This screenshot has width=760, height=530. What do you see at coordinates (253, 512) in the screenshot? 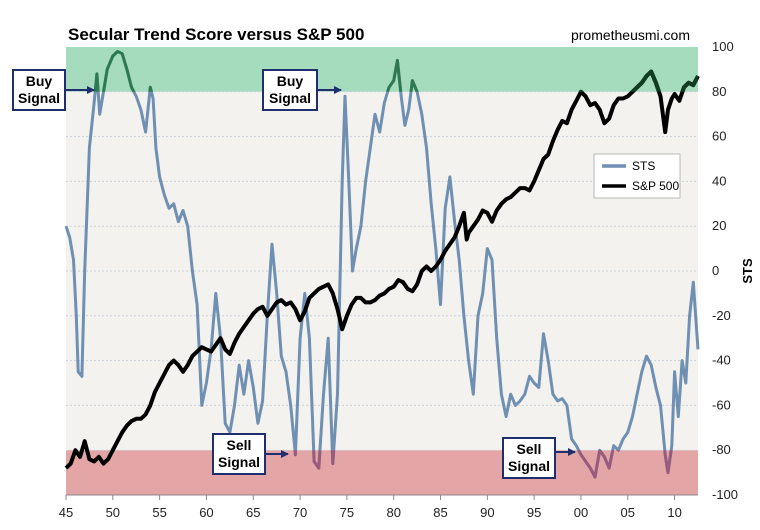
I see `x-tick-label: 65` at bounding box center [253, 512].